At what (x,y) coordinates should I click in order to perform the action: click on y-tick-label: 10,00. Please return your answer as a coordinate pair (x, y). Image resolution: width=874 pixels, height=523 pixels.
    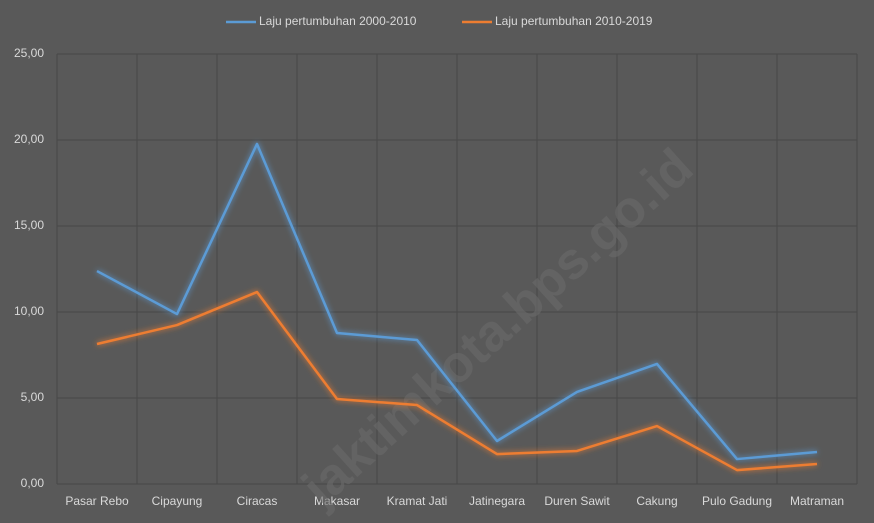
    Looking at the image, I should click on (29, 311).